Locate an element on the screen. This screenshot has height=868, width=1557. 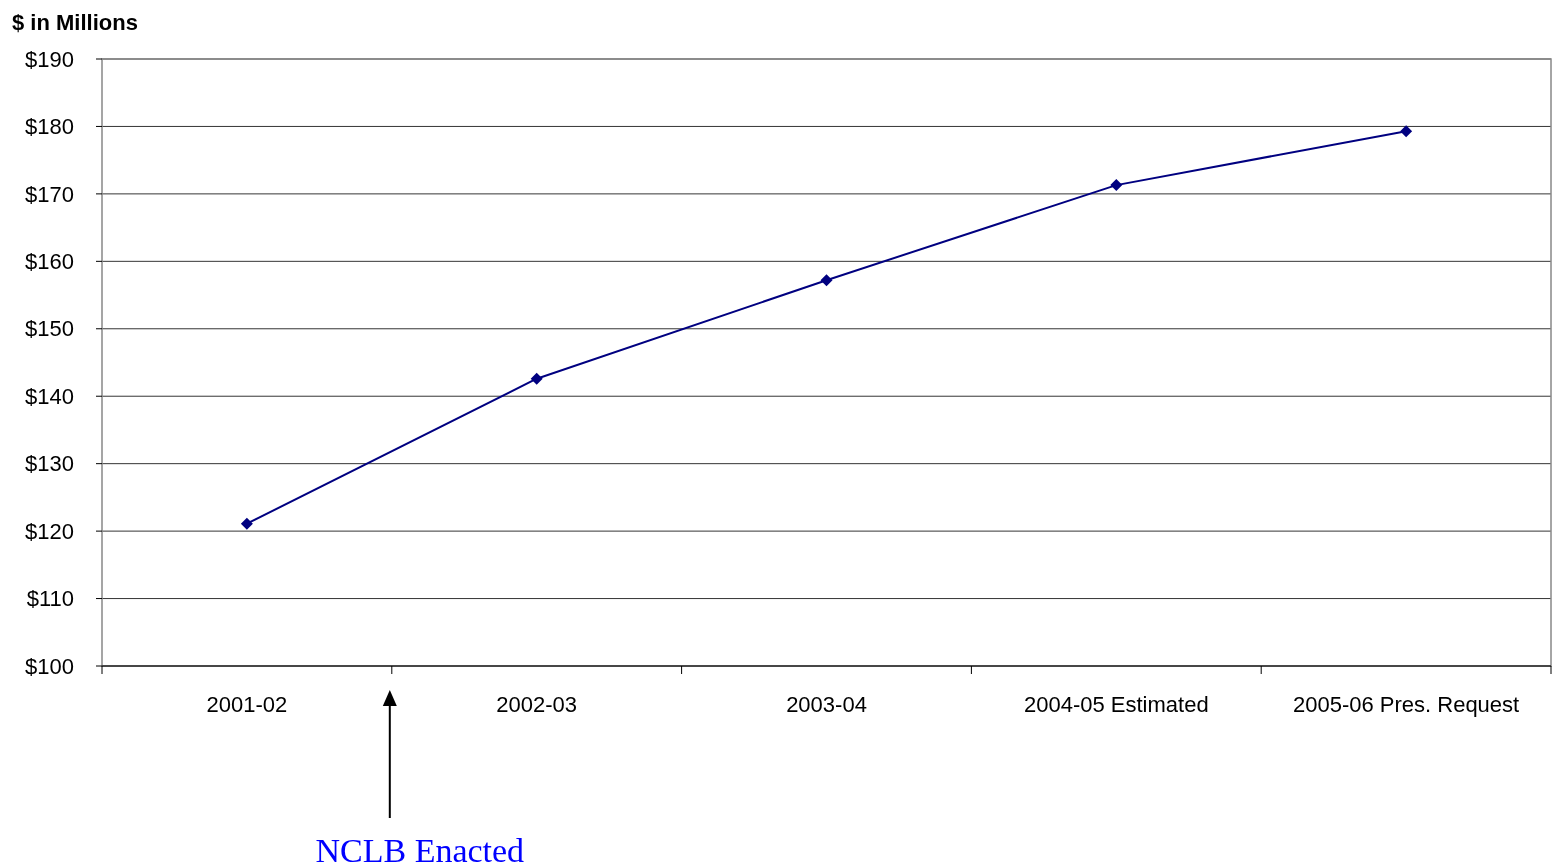
y-tick-label: $100 is located at coordinates (49, 666).